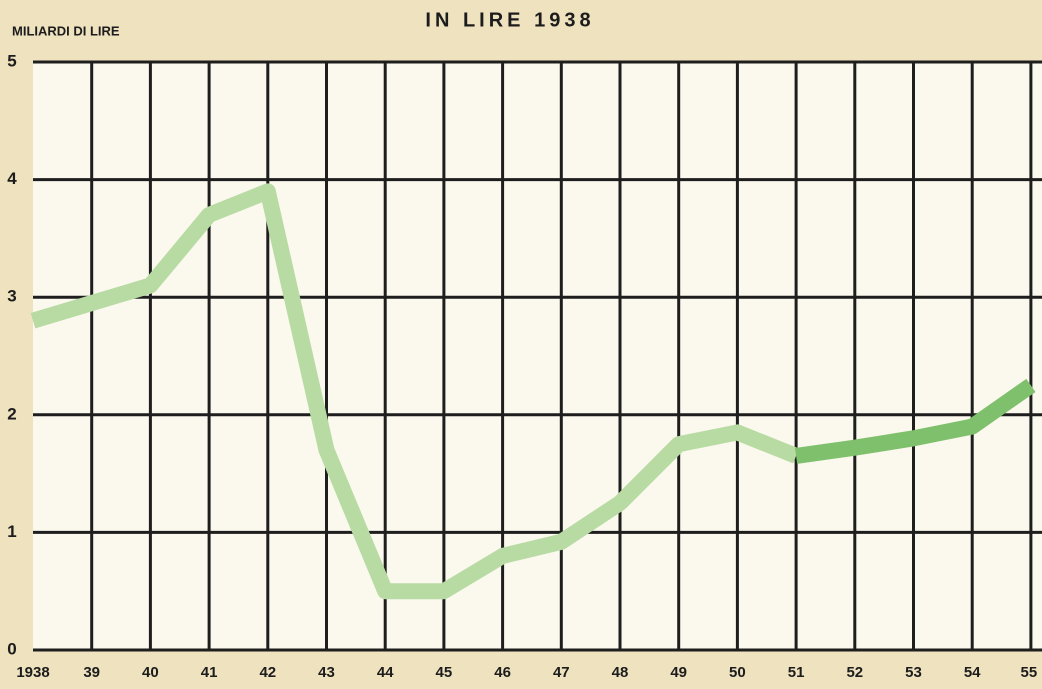  I want to click on x-tick-label: 49, so click(678, 672).